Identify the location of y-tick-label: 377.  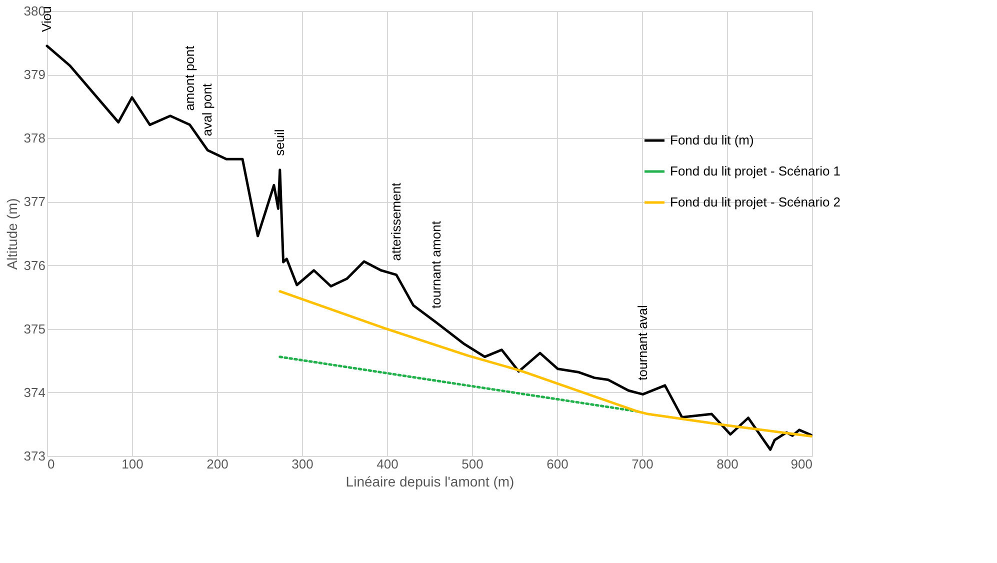
(35, 202).